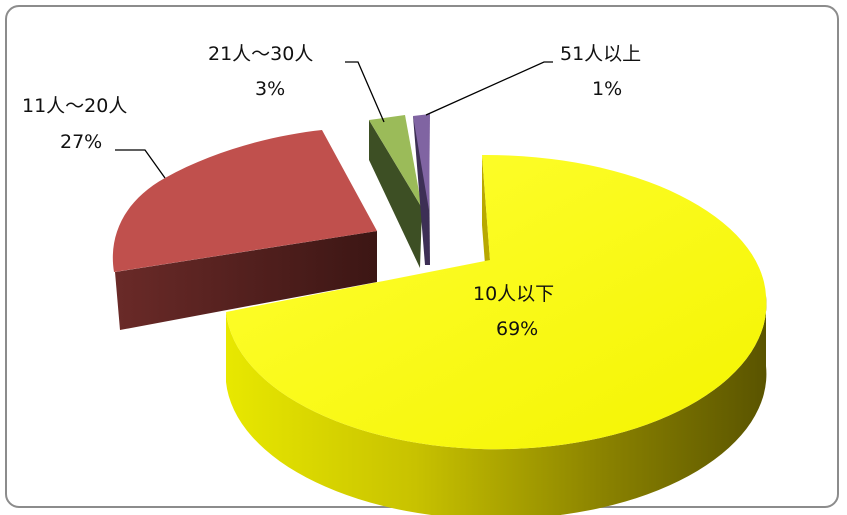  Describe the element at coordinates (395, 161) in the screenshot. I see `slice-top-green` at that location.